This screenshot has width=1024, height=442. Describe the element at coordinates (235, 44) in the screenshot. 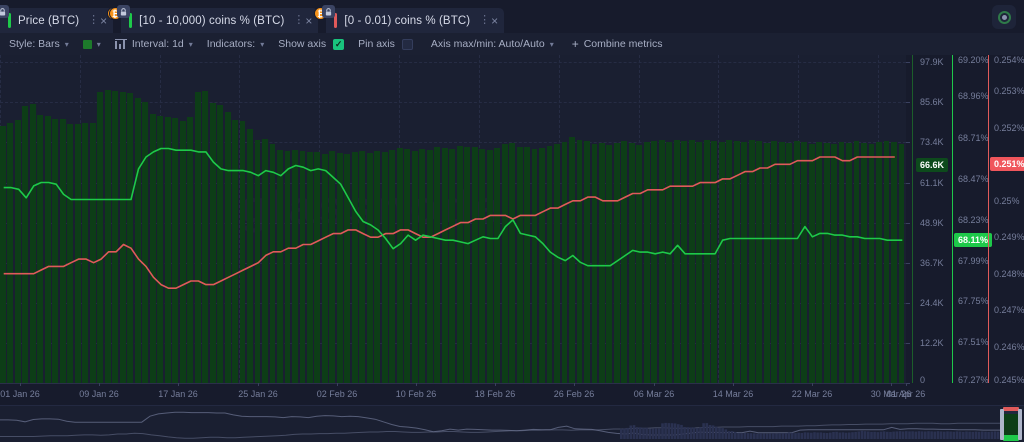

I see `indicators-selector: Indicators: ▾` at that location.